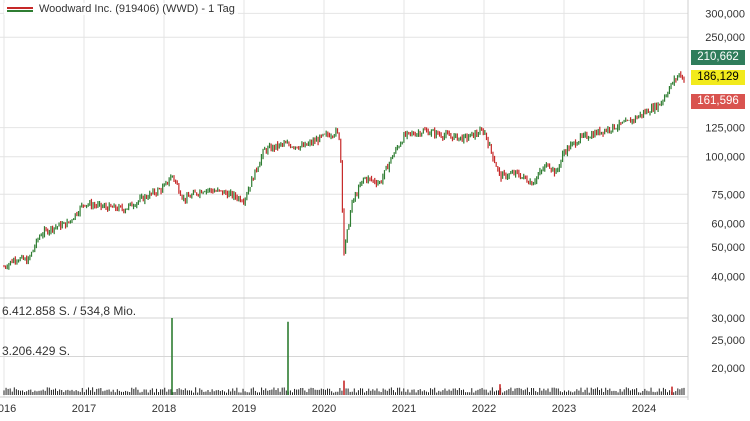  Describe the element at coordinates (728, 341) in the screenshot. I see `volume-tick-label: 25,000` at that location.